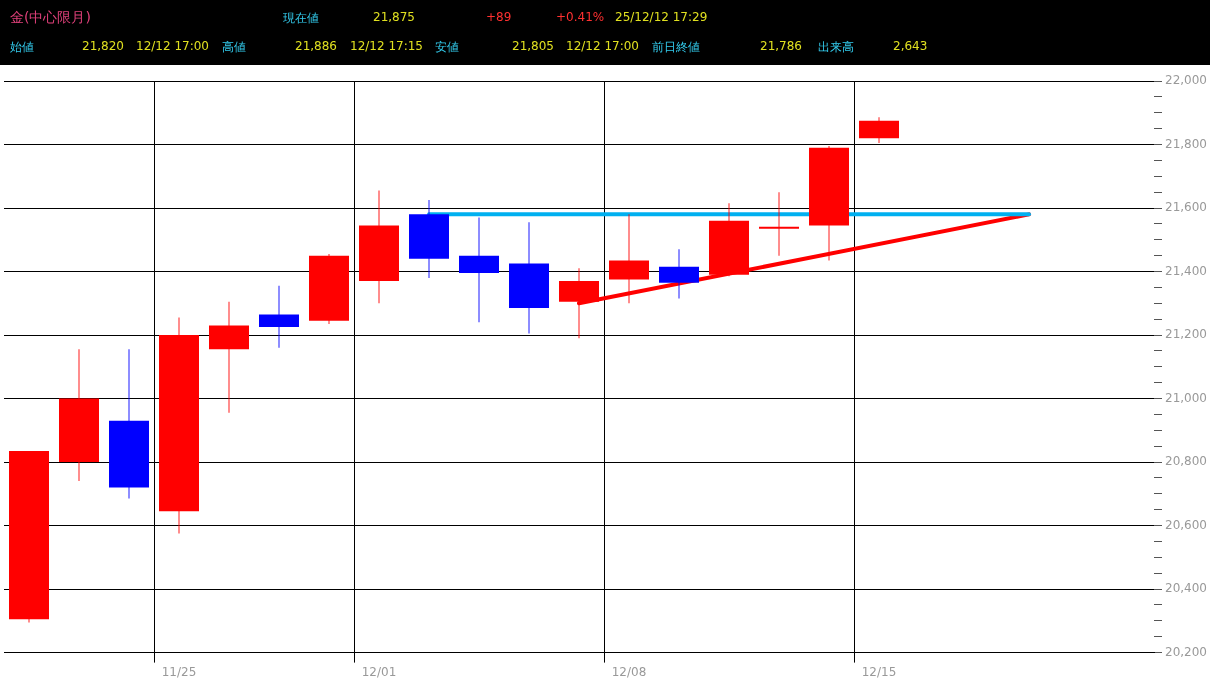  Describe the element at coordinates (386, 46) in the screenshot. I see `text: 12/12 17:15` at that location.